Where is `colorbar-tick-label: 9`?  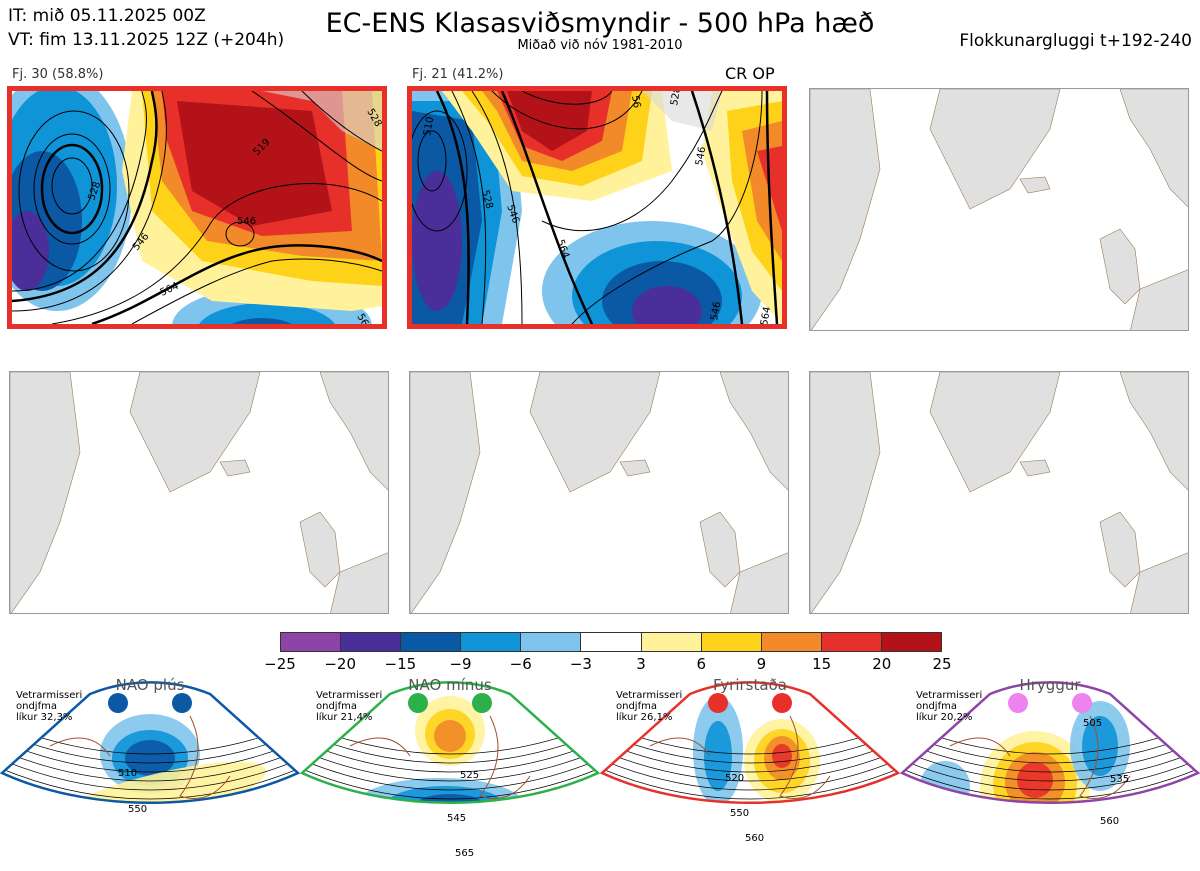 colorbar-tick-label: 9 is located at coordinates (761, 664).